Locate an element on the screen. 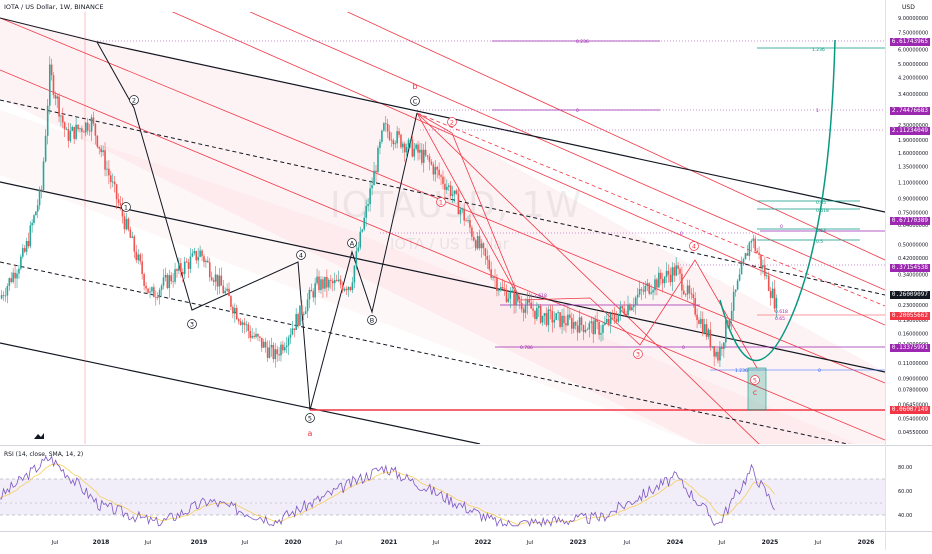  price-badge: 2.74476683 is located at coordinates (909, 110).